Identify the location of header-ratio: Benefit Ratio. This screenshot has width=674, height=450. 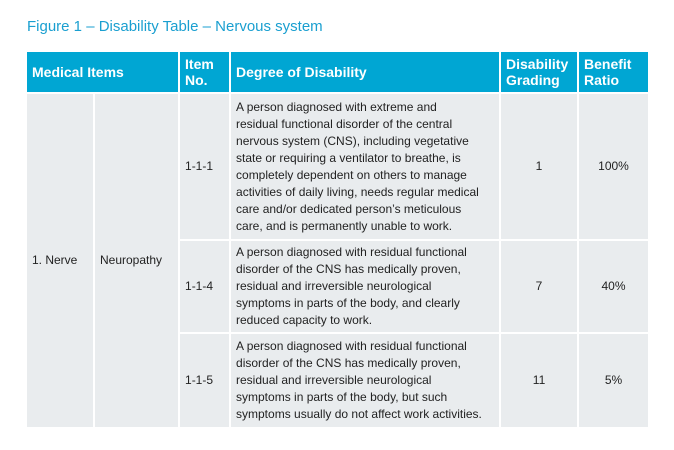
(613, 73).